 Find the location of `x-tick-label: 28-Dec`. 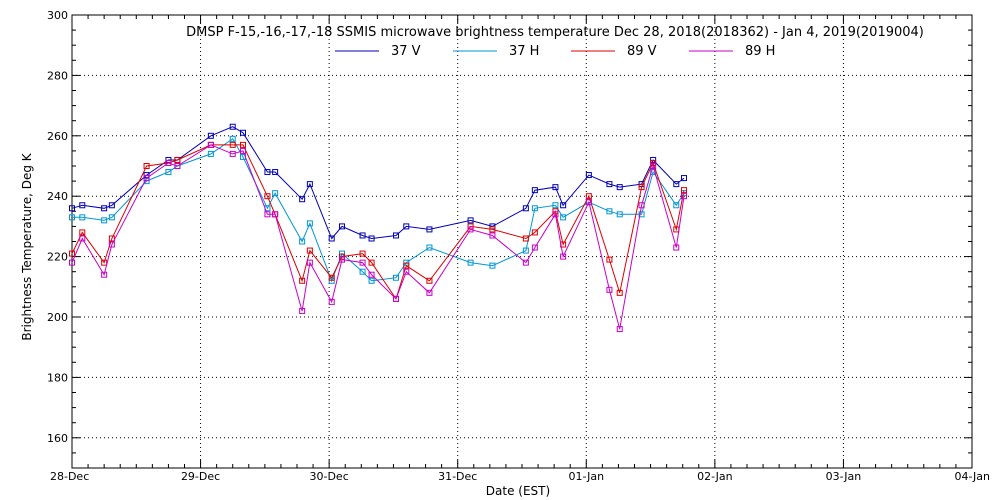

x-tick-label: 28-Dec is located at coordinates (69, 476).